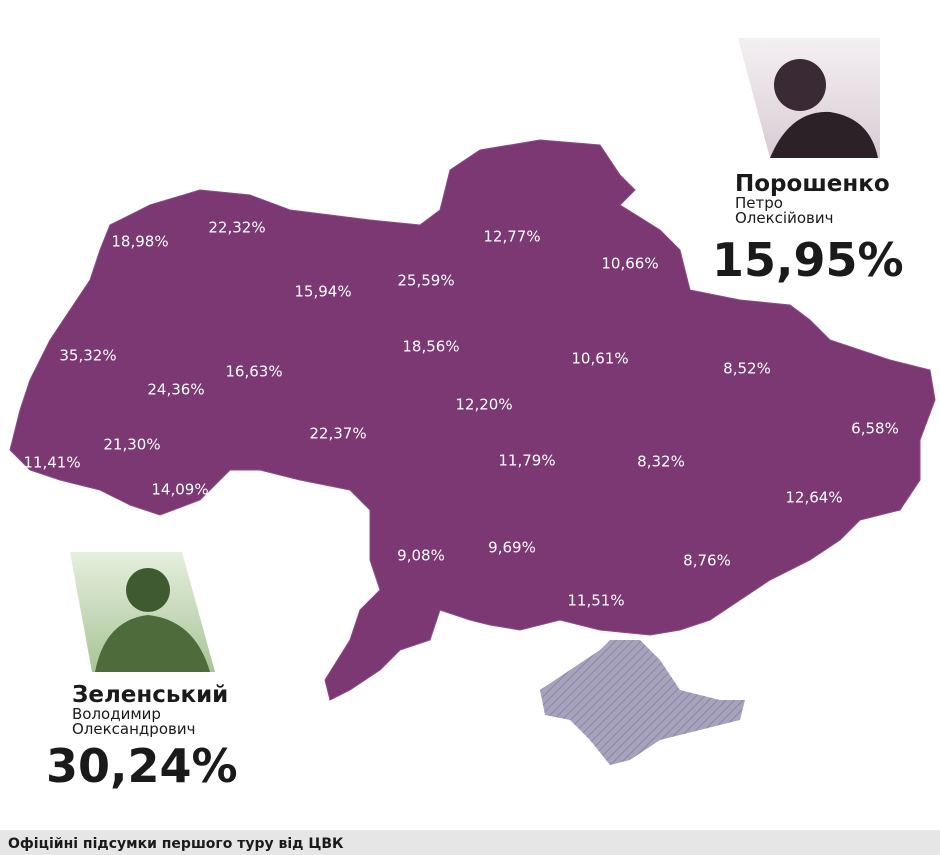 Image resolution: width=940 pixels, height=855 pixels. Describe the element at coordinates (421, 556) in the screenshot. I see `region-label: 9,08%` at that location.